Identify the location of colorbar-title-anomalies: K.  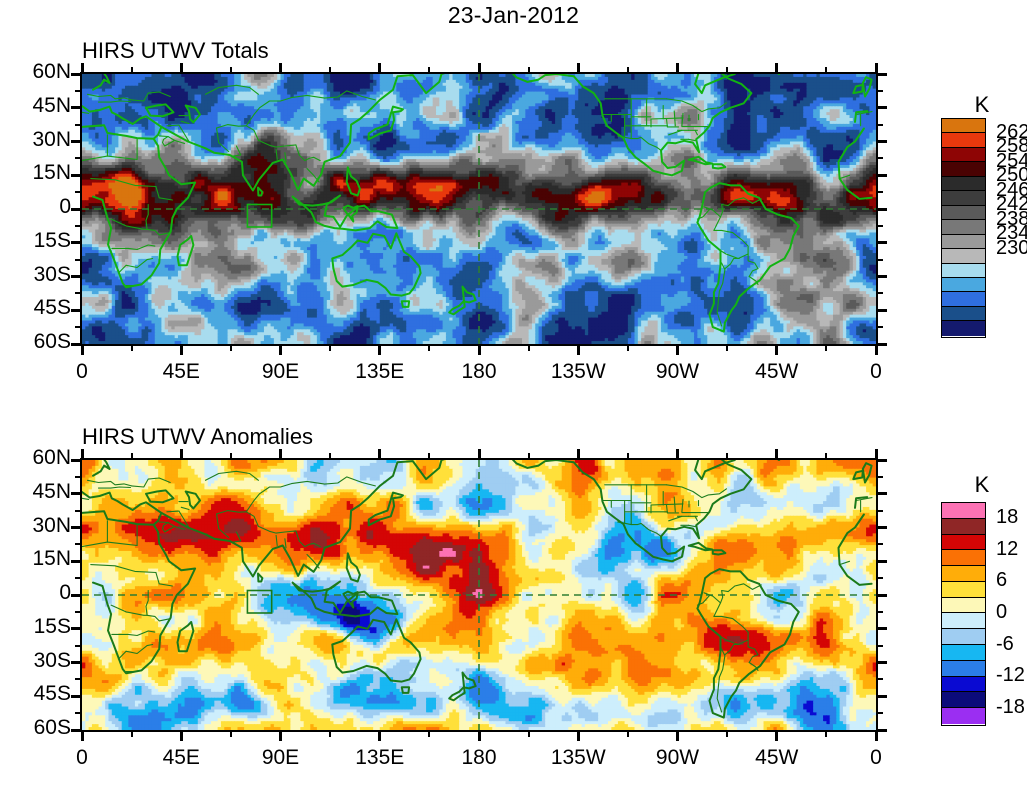
(982, 485).